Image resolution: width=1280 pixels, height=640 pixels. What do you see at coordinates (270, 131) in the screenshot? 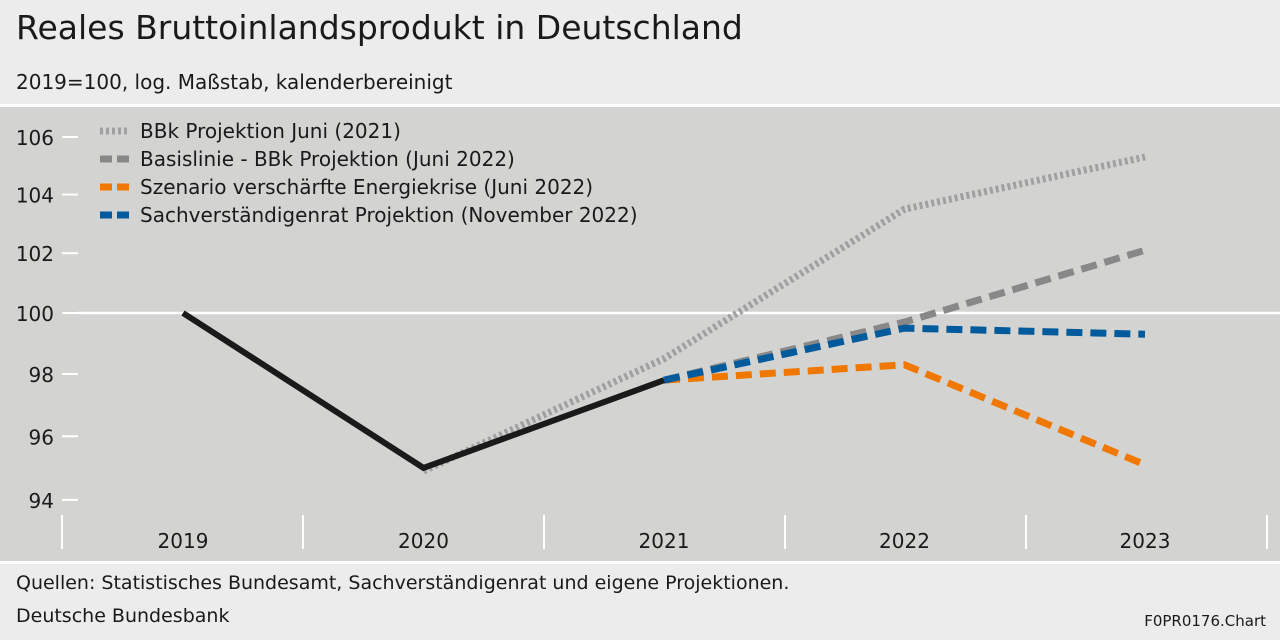
I see `legend-label: BBk Projektion Juni (2021)` at bounding box center [270, 131].